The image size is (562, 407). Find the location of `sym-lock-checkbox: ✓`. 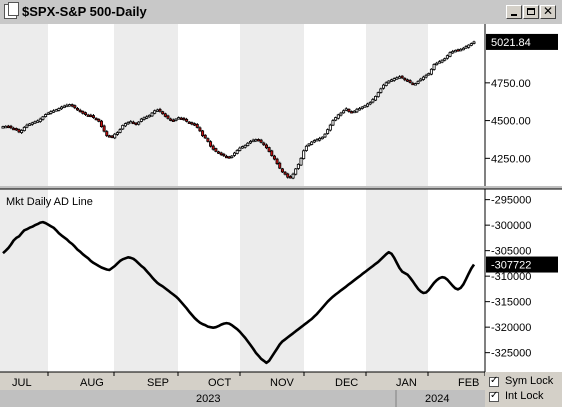

sym-lock-checkbox: ✓ is located at coordinates (494, 381).